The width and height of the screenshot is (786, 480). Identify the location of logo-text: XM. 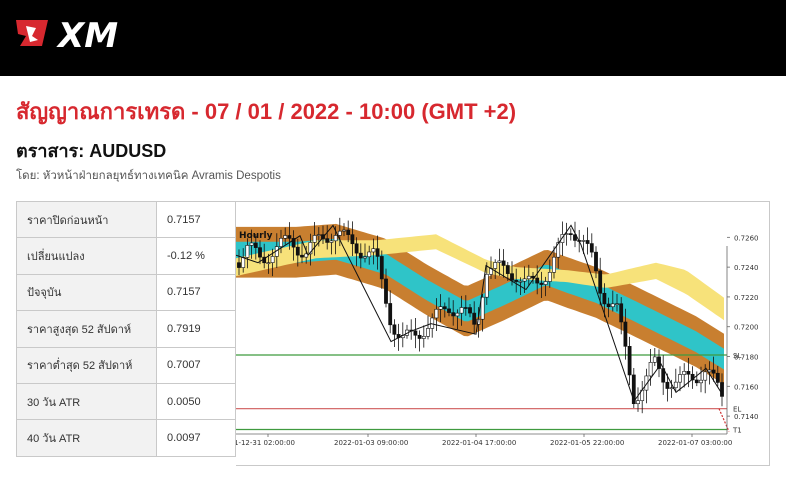
(87, 34).